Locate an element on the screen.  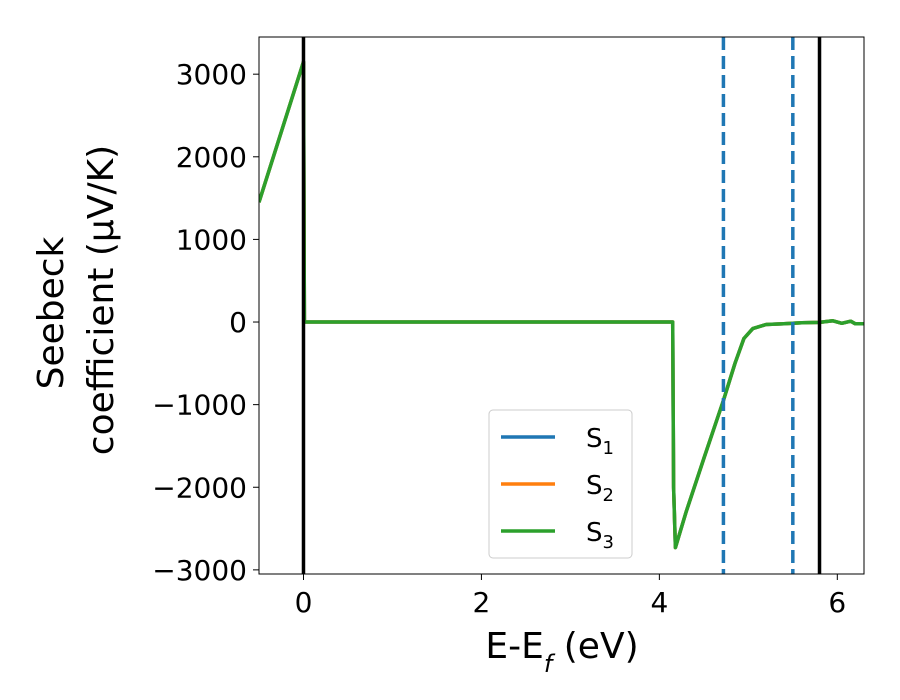
x-tick-label: 4 is located at coordinates (659, 602).